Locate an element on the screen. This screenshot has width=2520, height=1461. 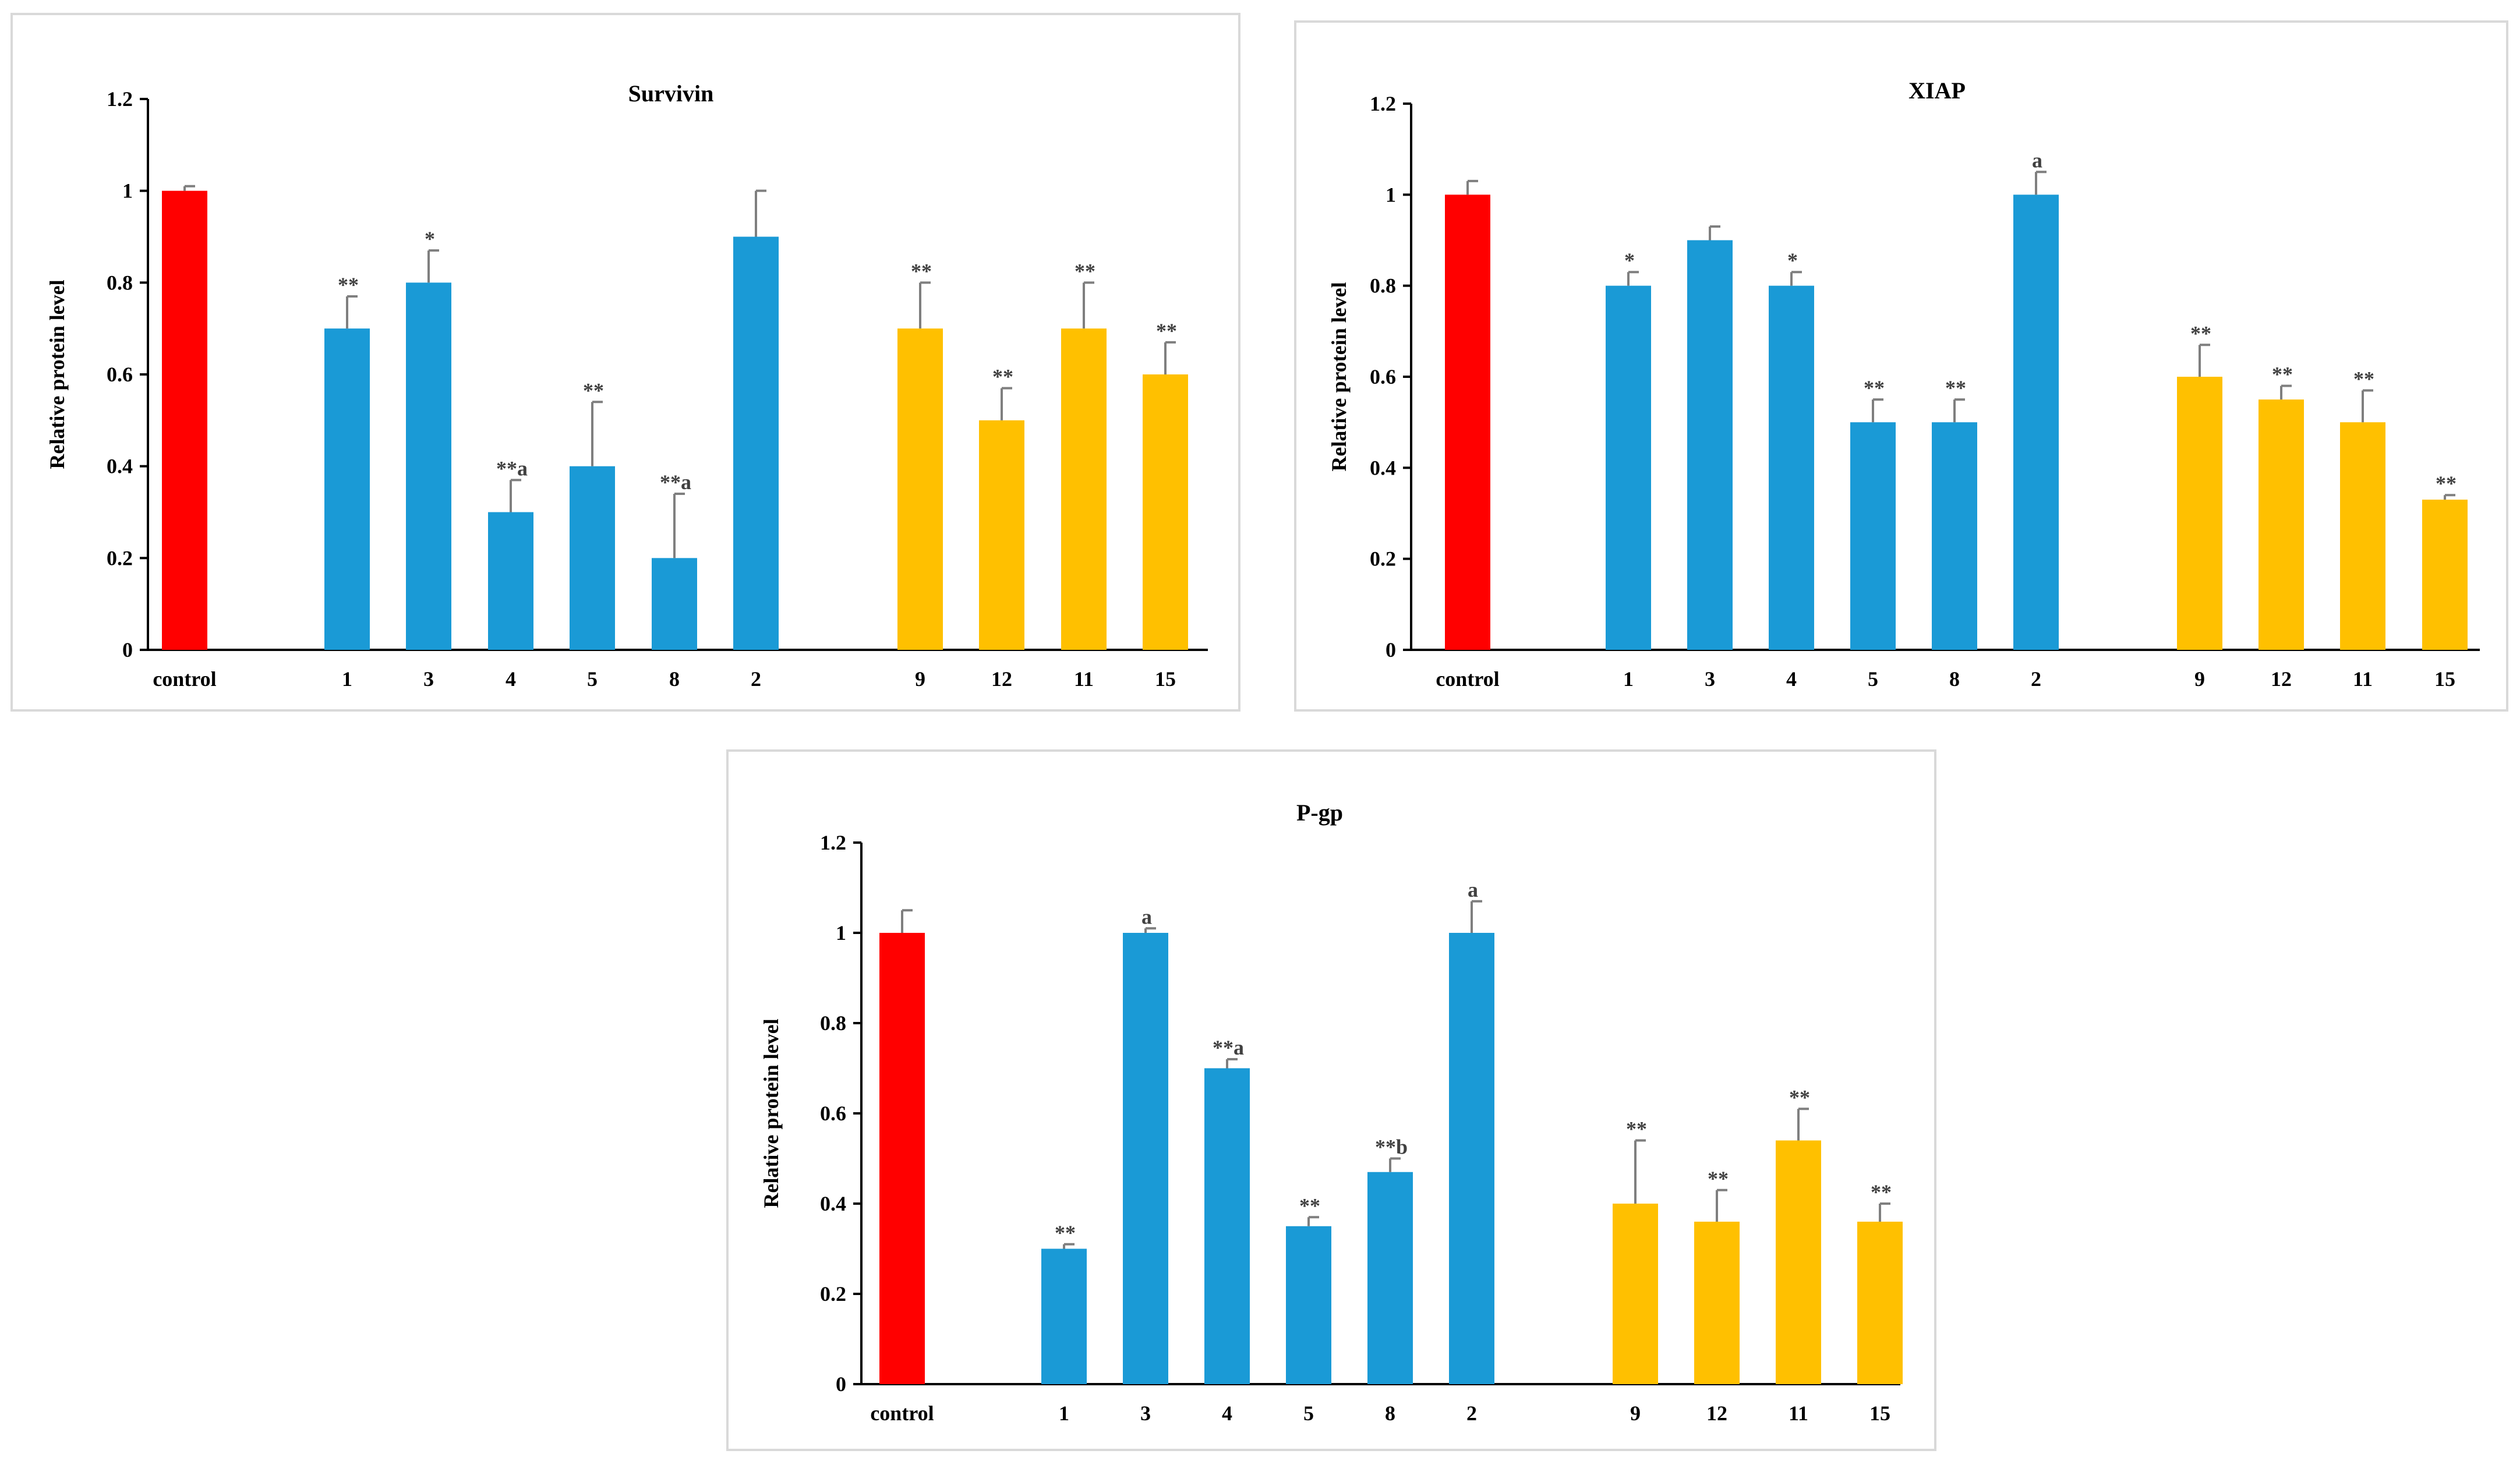
chart-title: XIAP is located at coordinates (1937, 90).